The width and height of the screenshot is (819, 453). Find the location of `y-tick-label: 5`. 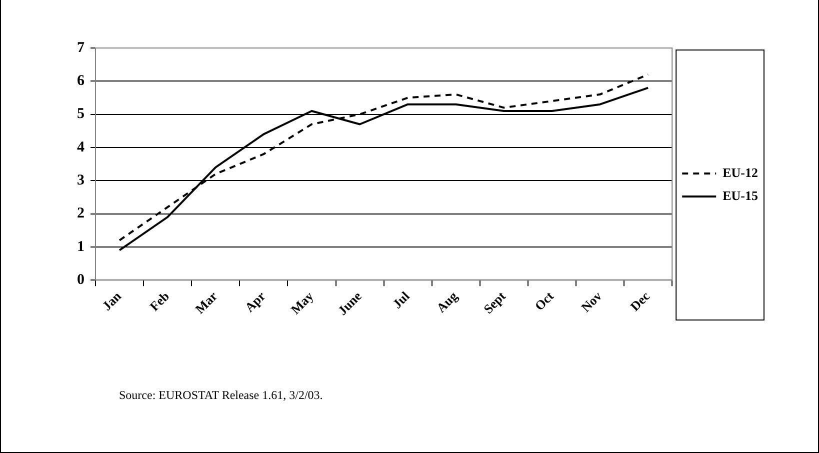

y-tick-label: 5 is located at coordinates (80, 114).